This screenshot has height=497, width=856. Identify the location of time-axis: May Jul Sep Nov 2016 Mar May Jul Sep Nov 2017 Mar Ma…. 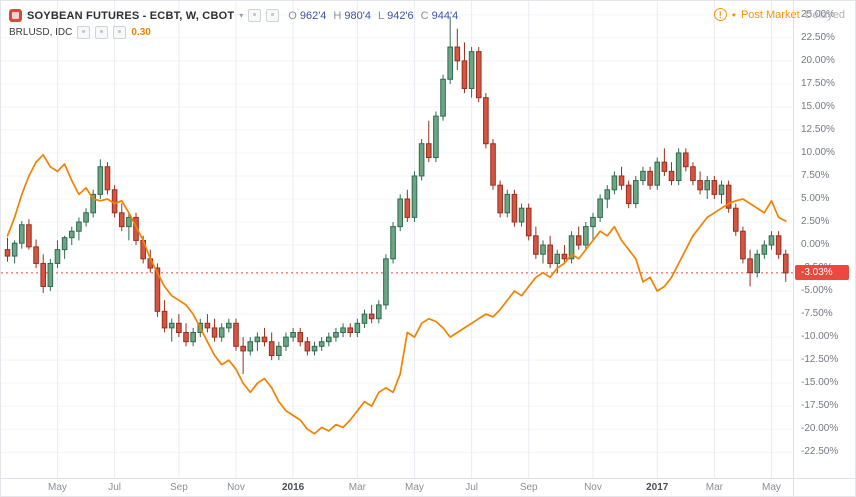
(397, 487).